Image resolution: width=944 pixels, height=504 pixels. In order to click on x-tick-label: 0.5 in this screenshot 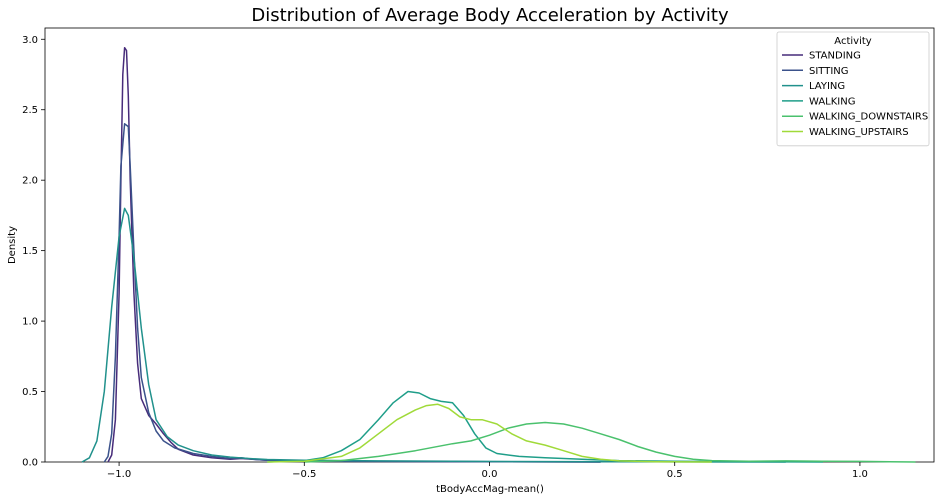, I will do `click(675, 474)`.